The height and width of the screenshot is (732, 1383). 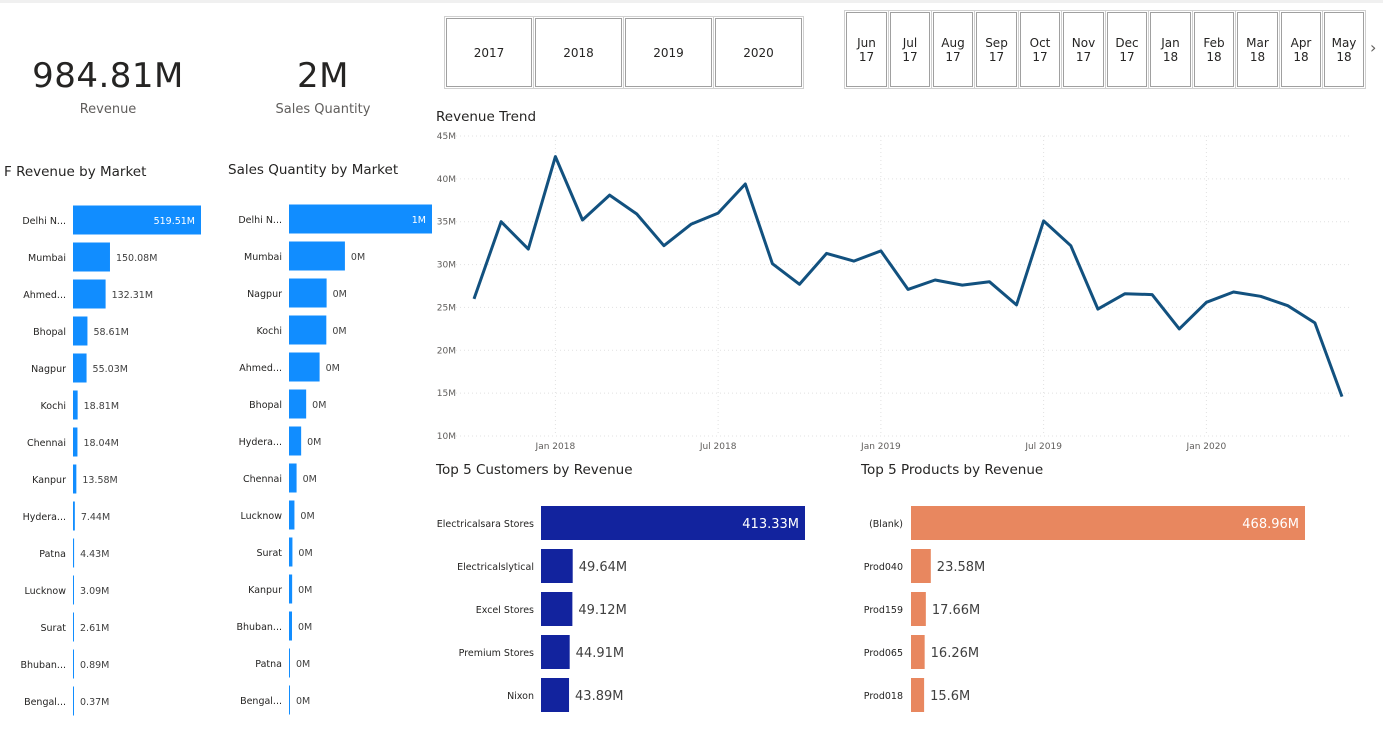 I want to click on month-button: Nov 17, so click(x=1083, y=49).